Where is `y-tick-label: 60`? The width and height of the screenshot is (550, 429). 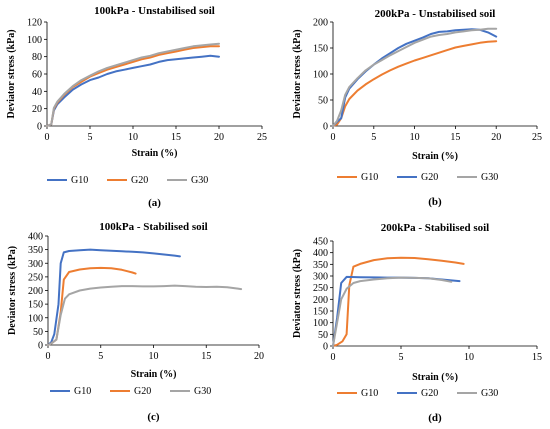
y-tick-label: 60 is located at coordinates (37, 75).